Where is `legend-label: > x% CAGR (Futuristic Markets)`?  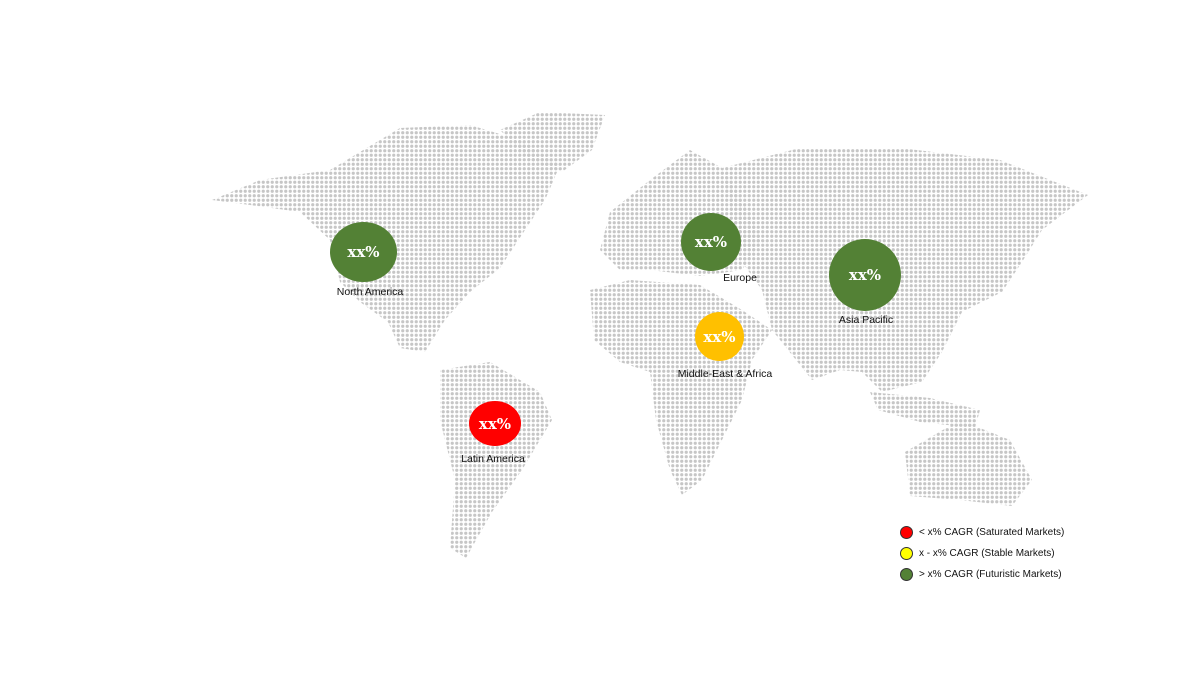 legend-label: > x% CAGR (Futuristic Markets) is located at coordinates (990, 574).